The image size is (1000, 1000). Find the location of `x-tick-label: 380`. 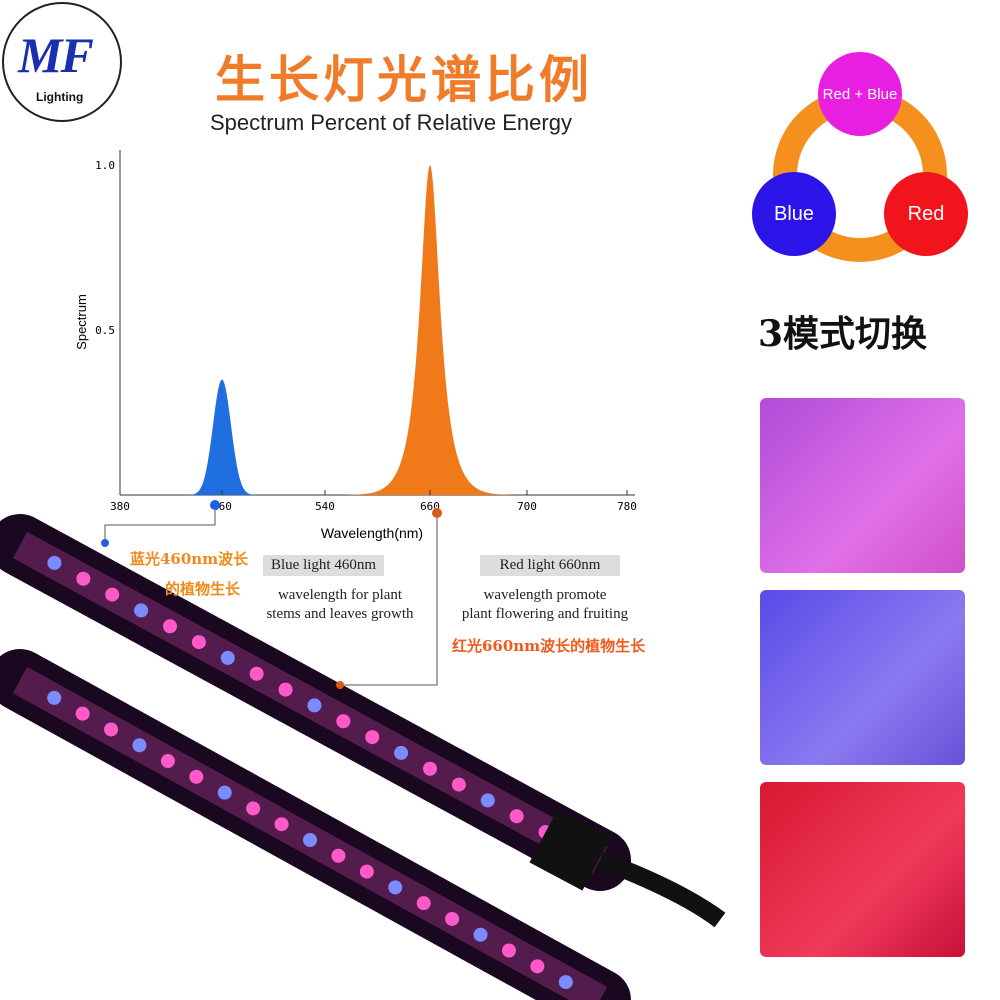

x-tick-label: 380 is located at coordinates (120, 506).